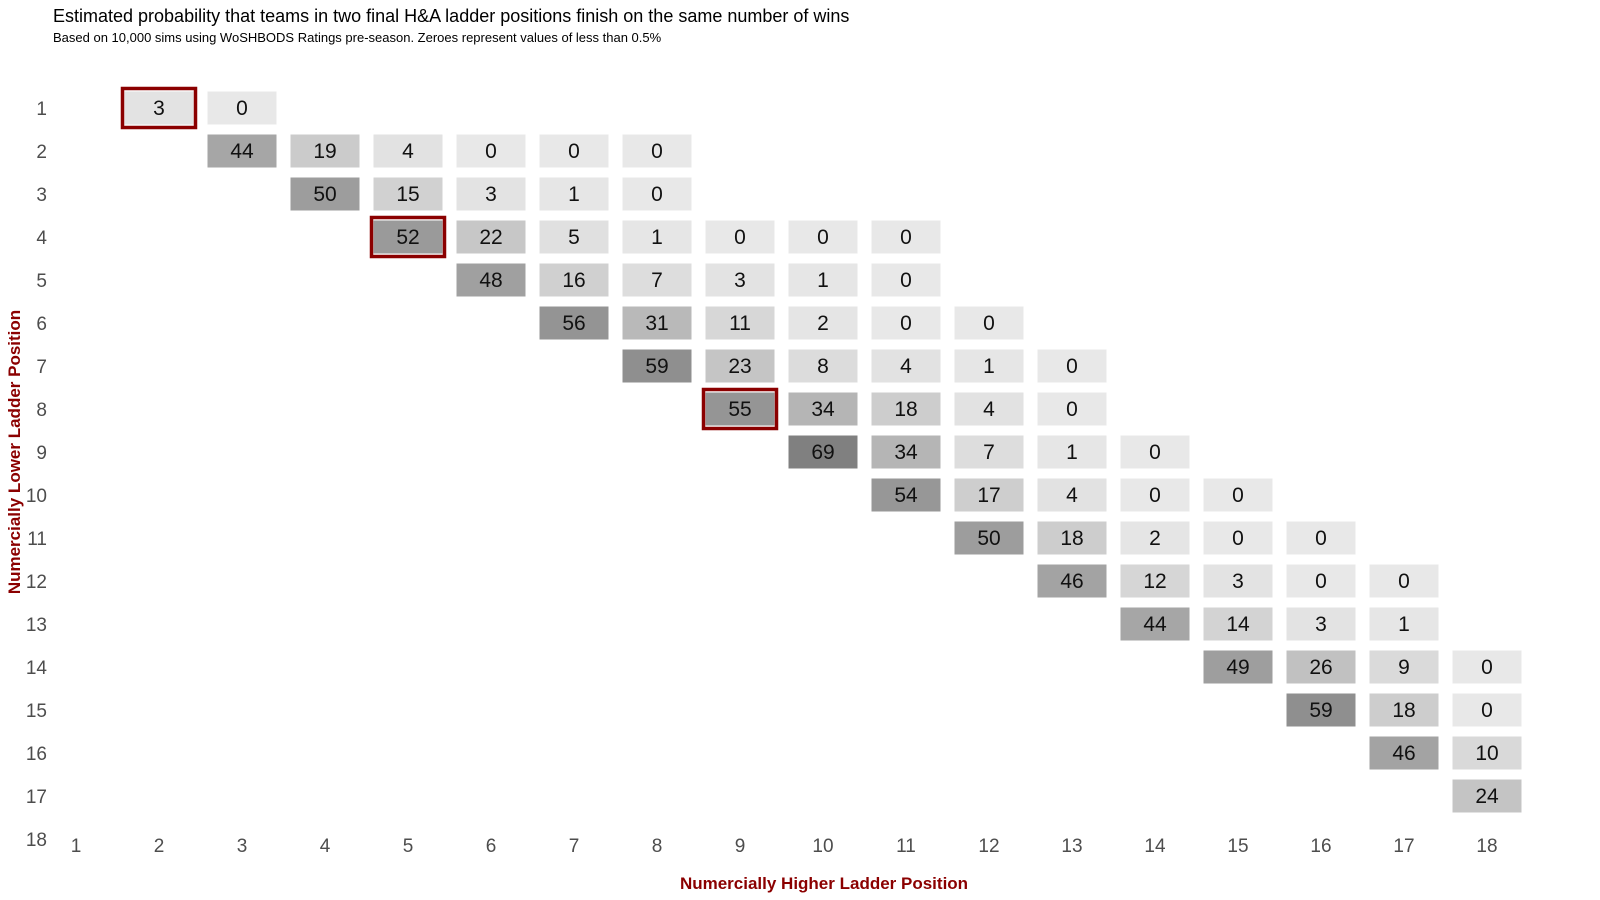 The width and height of the screenshot is (1600, 900). Describe the element at coordinates (823, 366) in the screenshot. I see `heatmap-cell: 8` at that location.